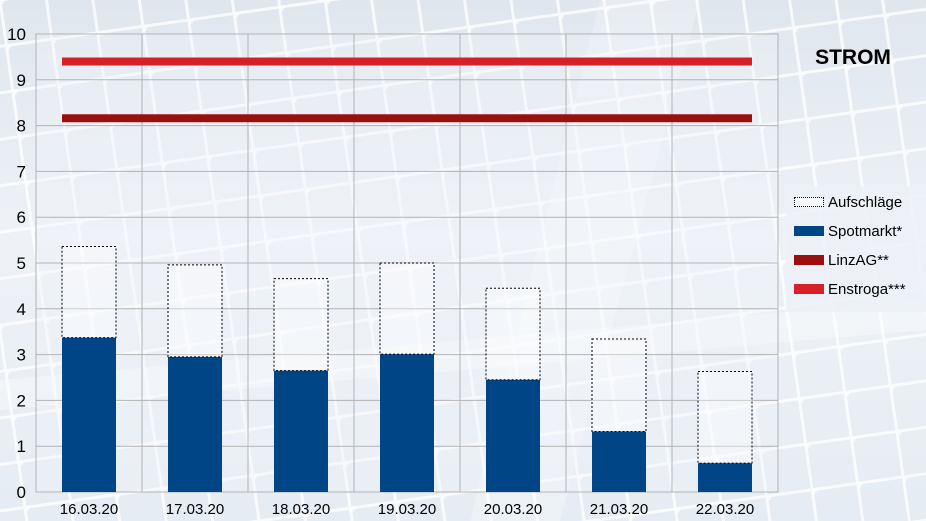  I want to click on legend-swatch-linzag, so click(809, 260).